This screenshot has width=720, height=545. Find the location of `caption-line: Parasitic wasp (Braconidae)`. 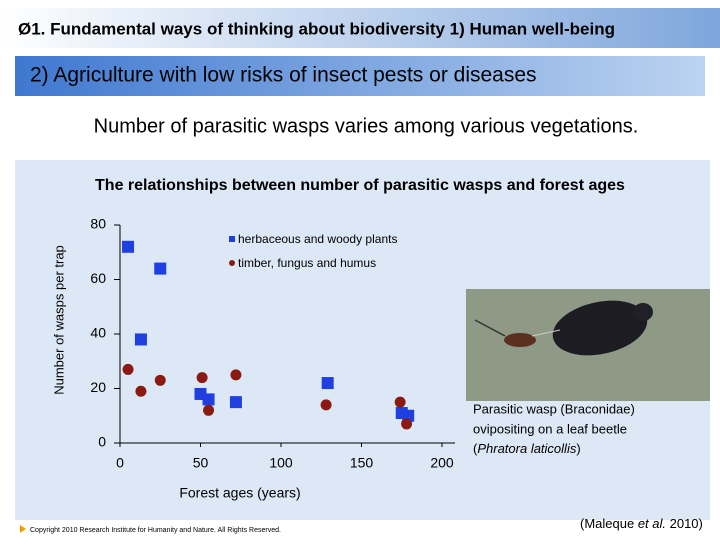

caption-line: Parasitic wasp (Braconidae) is located at coordinates (554, 408).